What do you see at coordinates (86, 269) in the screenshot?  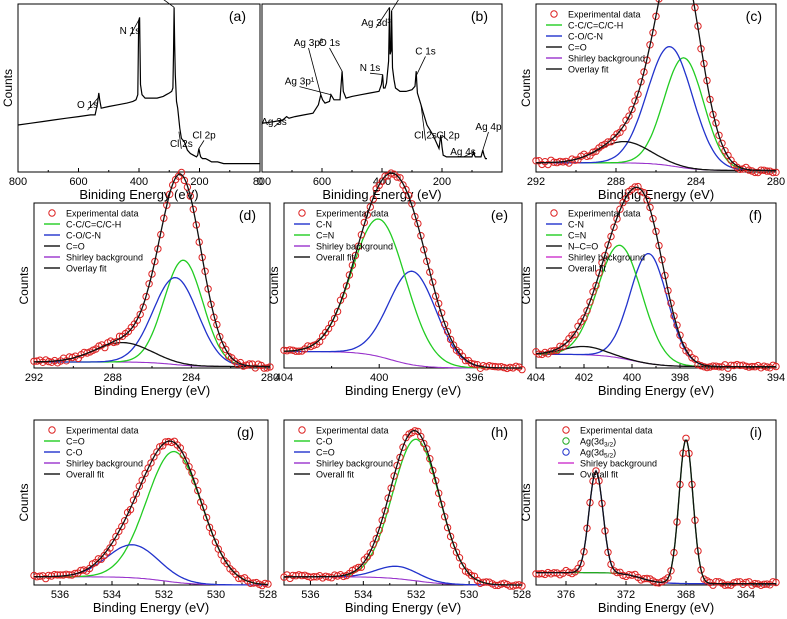 I see `legend-label: Overlay fit` at bounding box center [86, 269].